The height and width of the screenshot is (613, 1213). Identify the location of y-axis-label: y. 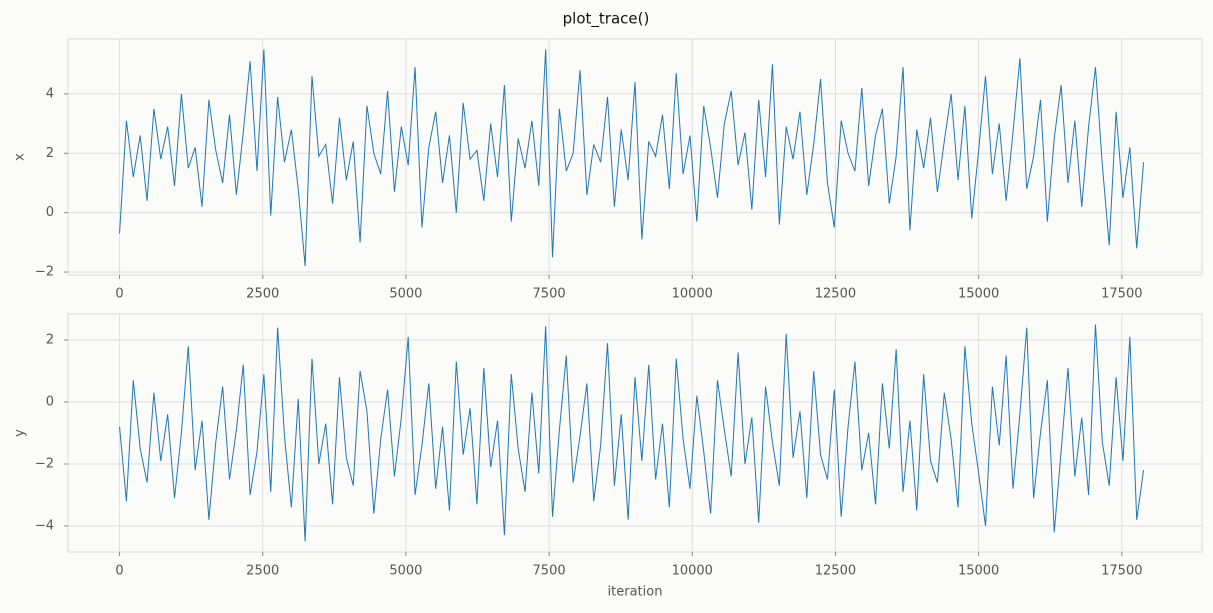
(20, 433).